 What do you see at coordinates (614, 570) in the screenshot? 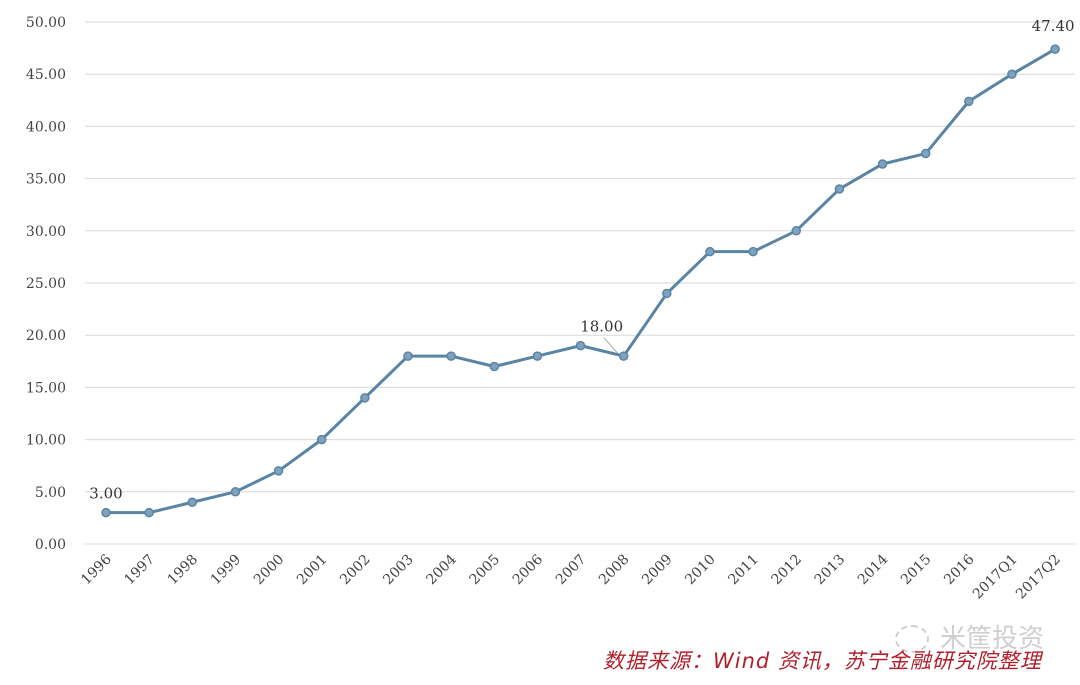
I see `x-tick-label: 2008` at bounding box center [614, 570].